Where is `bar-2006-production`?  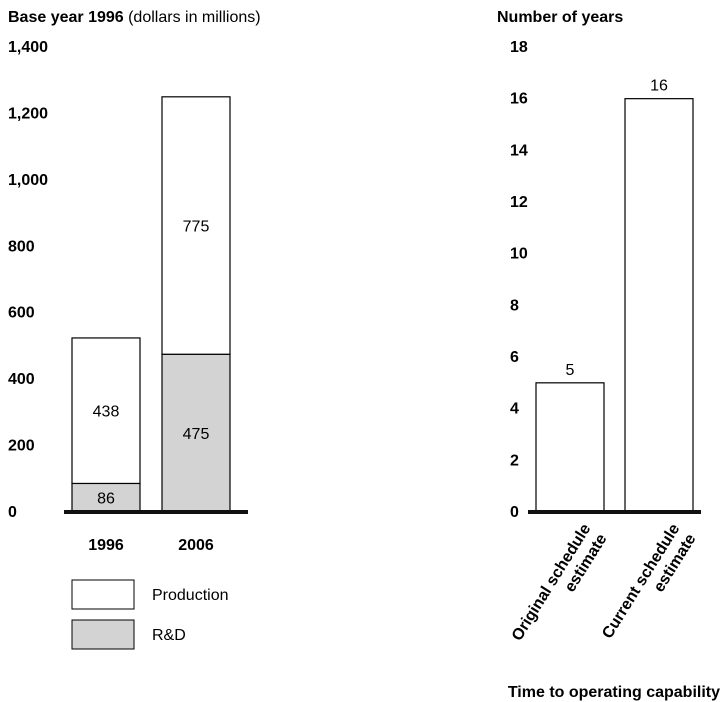
bar-2006-production is located at coordinates (196, 225).